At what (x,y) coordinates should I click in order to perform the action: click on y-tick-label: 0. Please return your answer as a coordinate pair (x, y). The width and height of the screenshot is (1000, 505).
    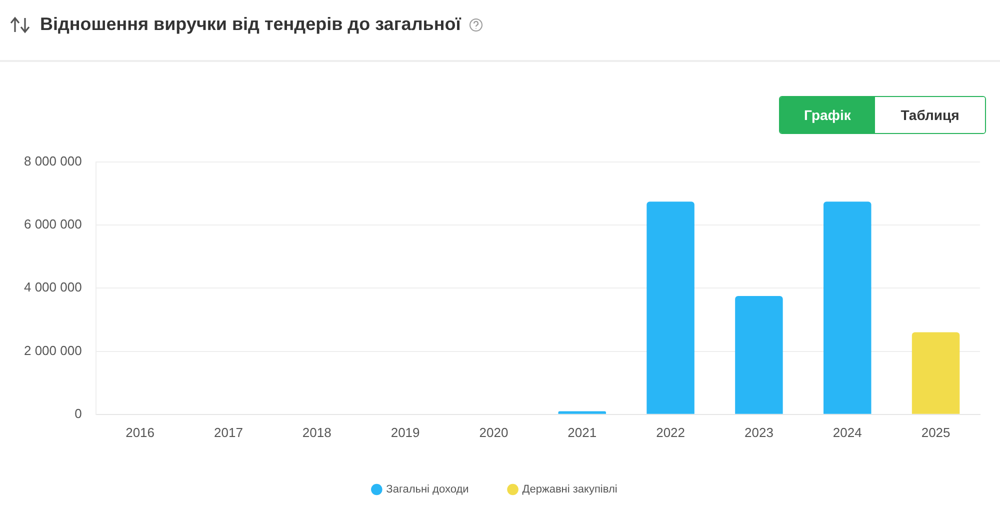
    Looking at the image, I should click on (78, 413).